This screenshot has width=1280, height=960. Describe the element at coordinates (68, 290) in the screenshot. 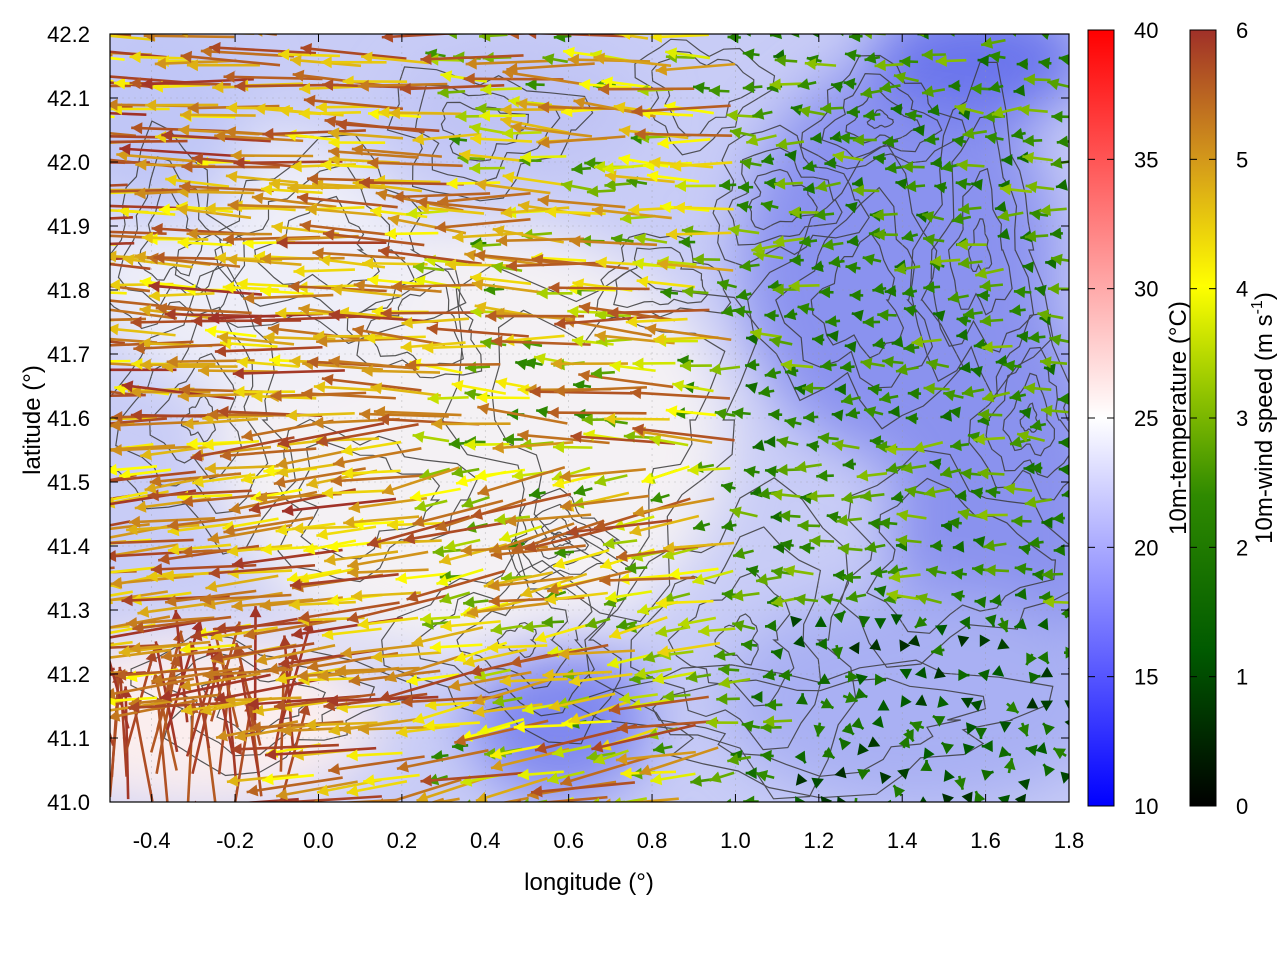

I see `y-tick-label: 41.8` at that location.